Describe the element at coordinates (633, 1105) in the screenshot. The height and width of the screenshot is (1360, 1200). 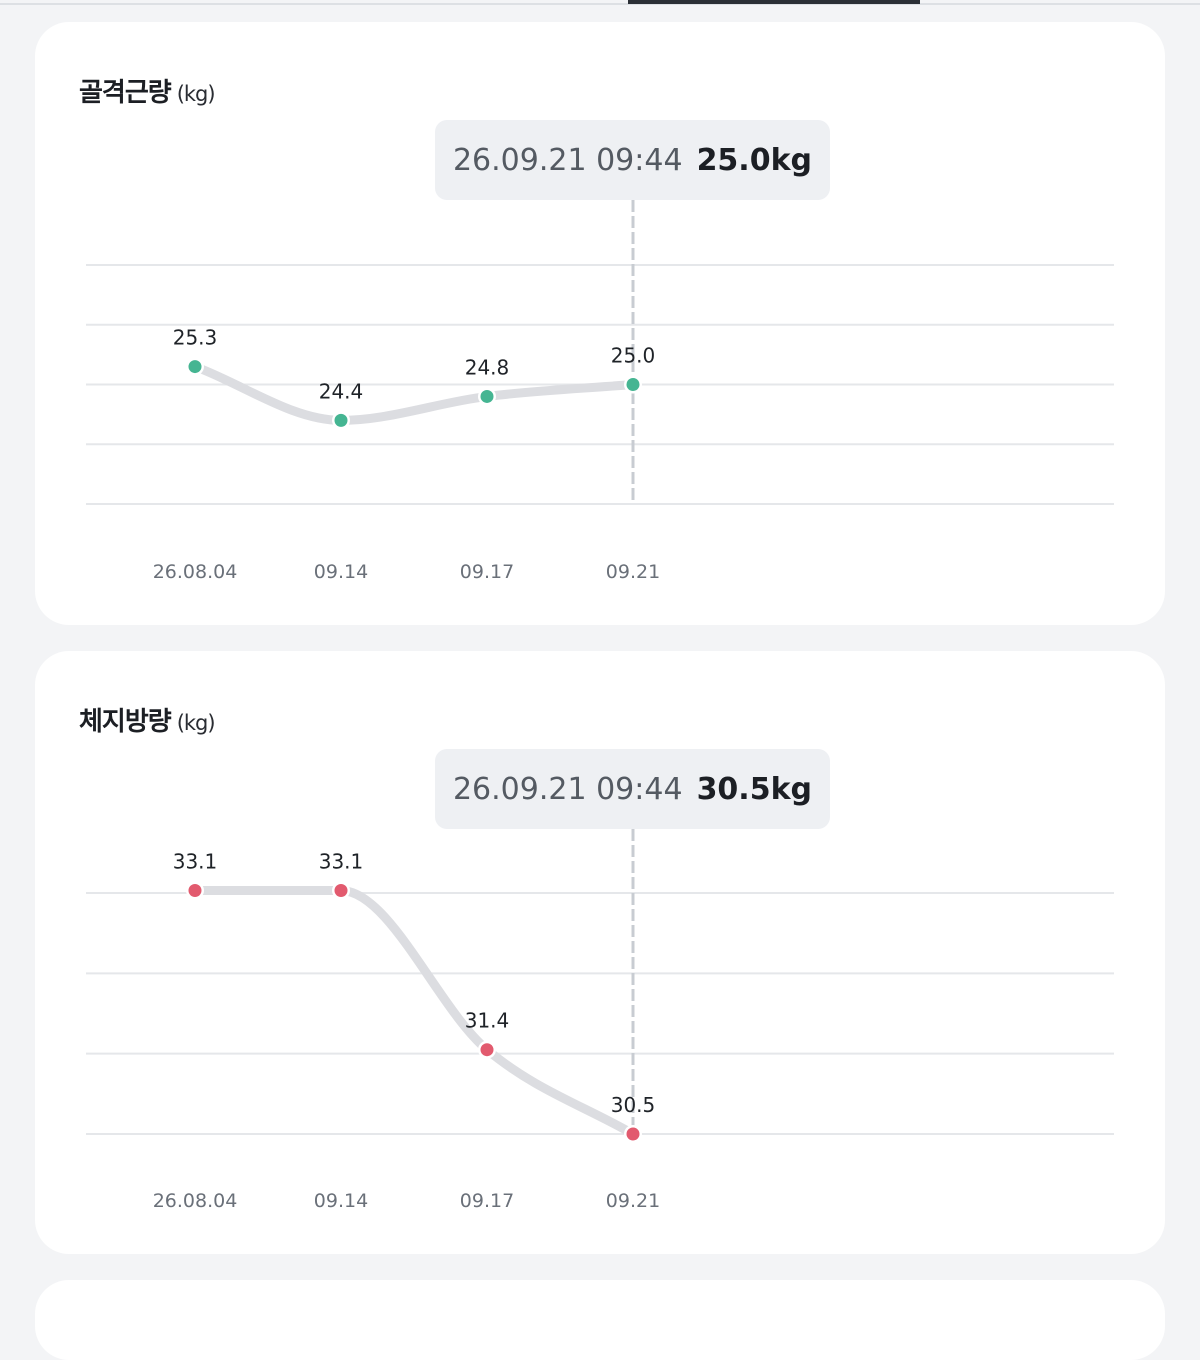
I see `data-label: 30.5` at that location.